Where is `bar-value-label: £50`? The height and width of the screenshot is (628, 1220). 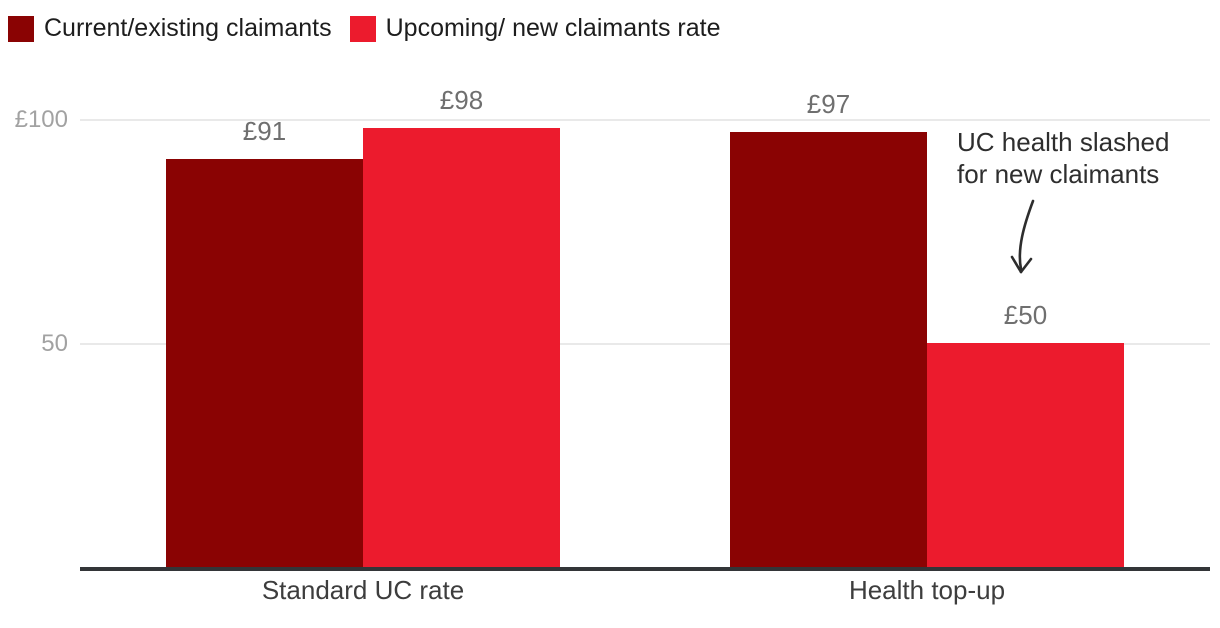
bar-value-label: £50 is located at coordinates (1025, 315).